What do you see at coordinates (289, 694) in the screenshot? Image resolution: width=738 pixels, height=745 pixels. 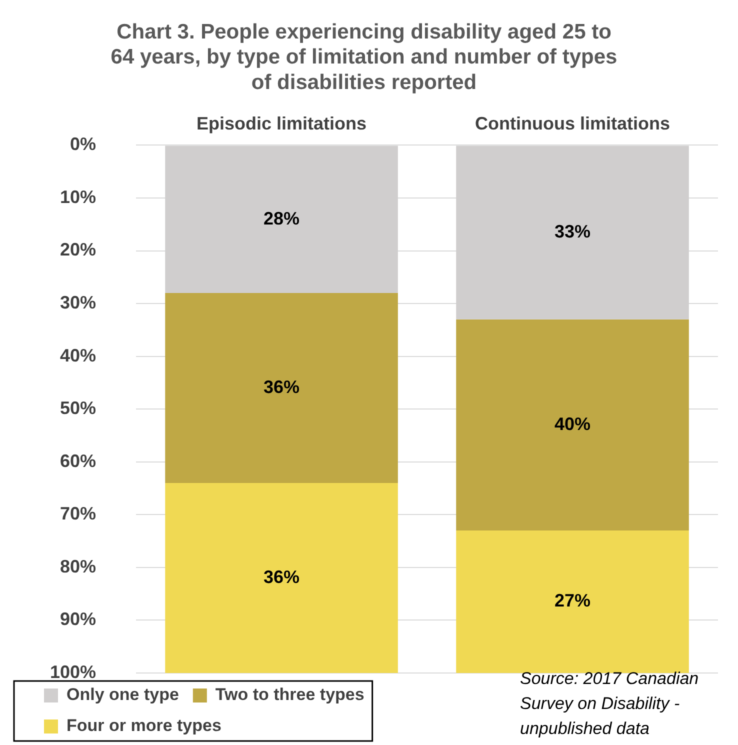 I see `legend-label: Two to three types` at bounding box center [289, 694].